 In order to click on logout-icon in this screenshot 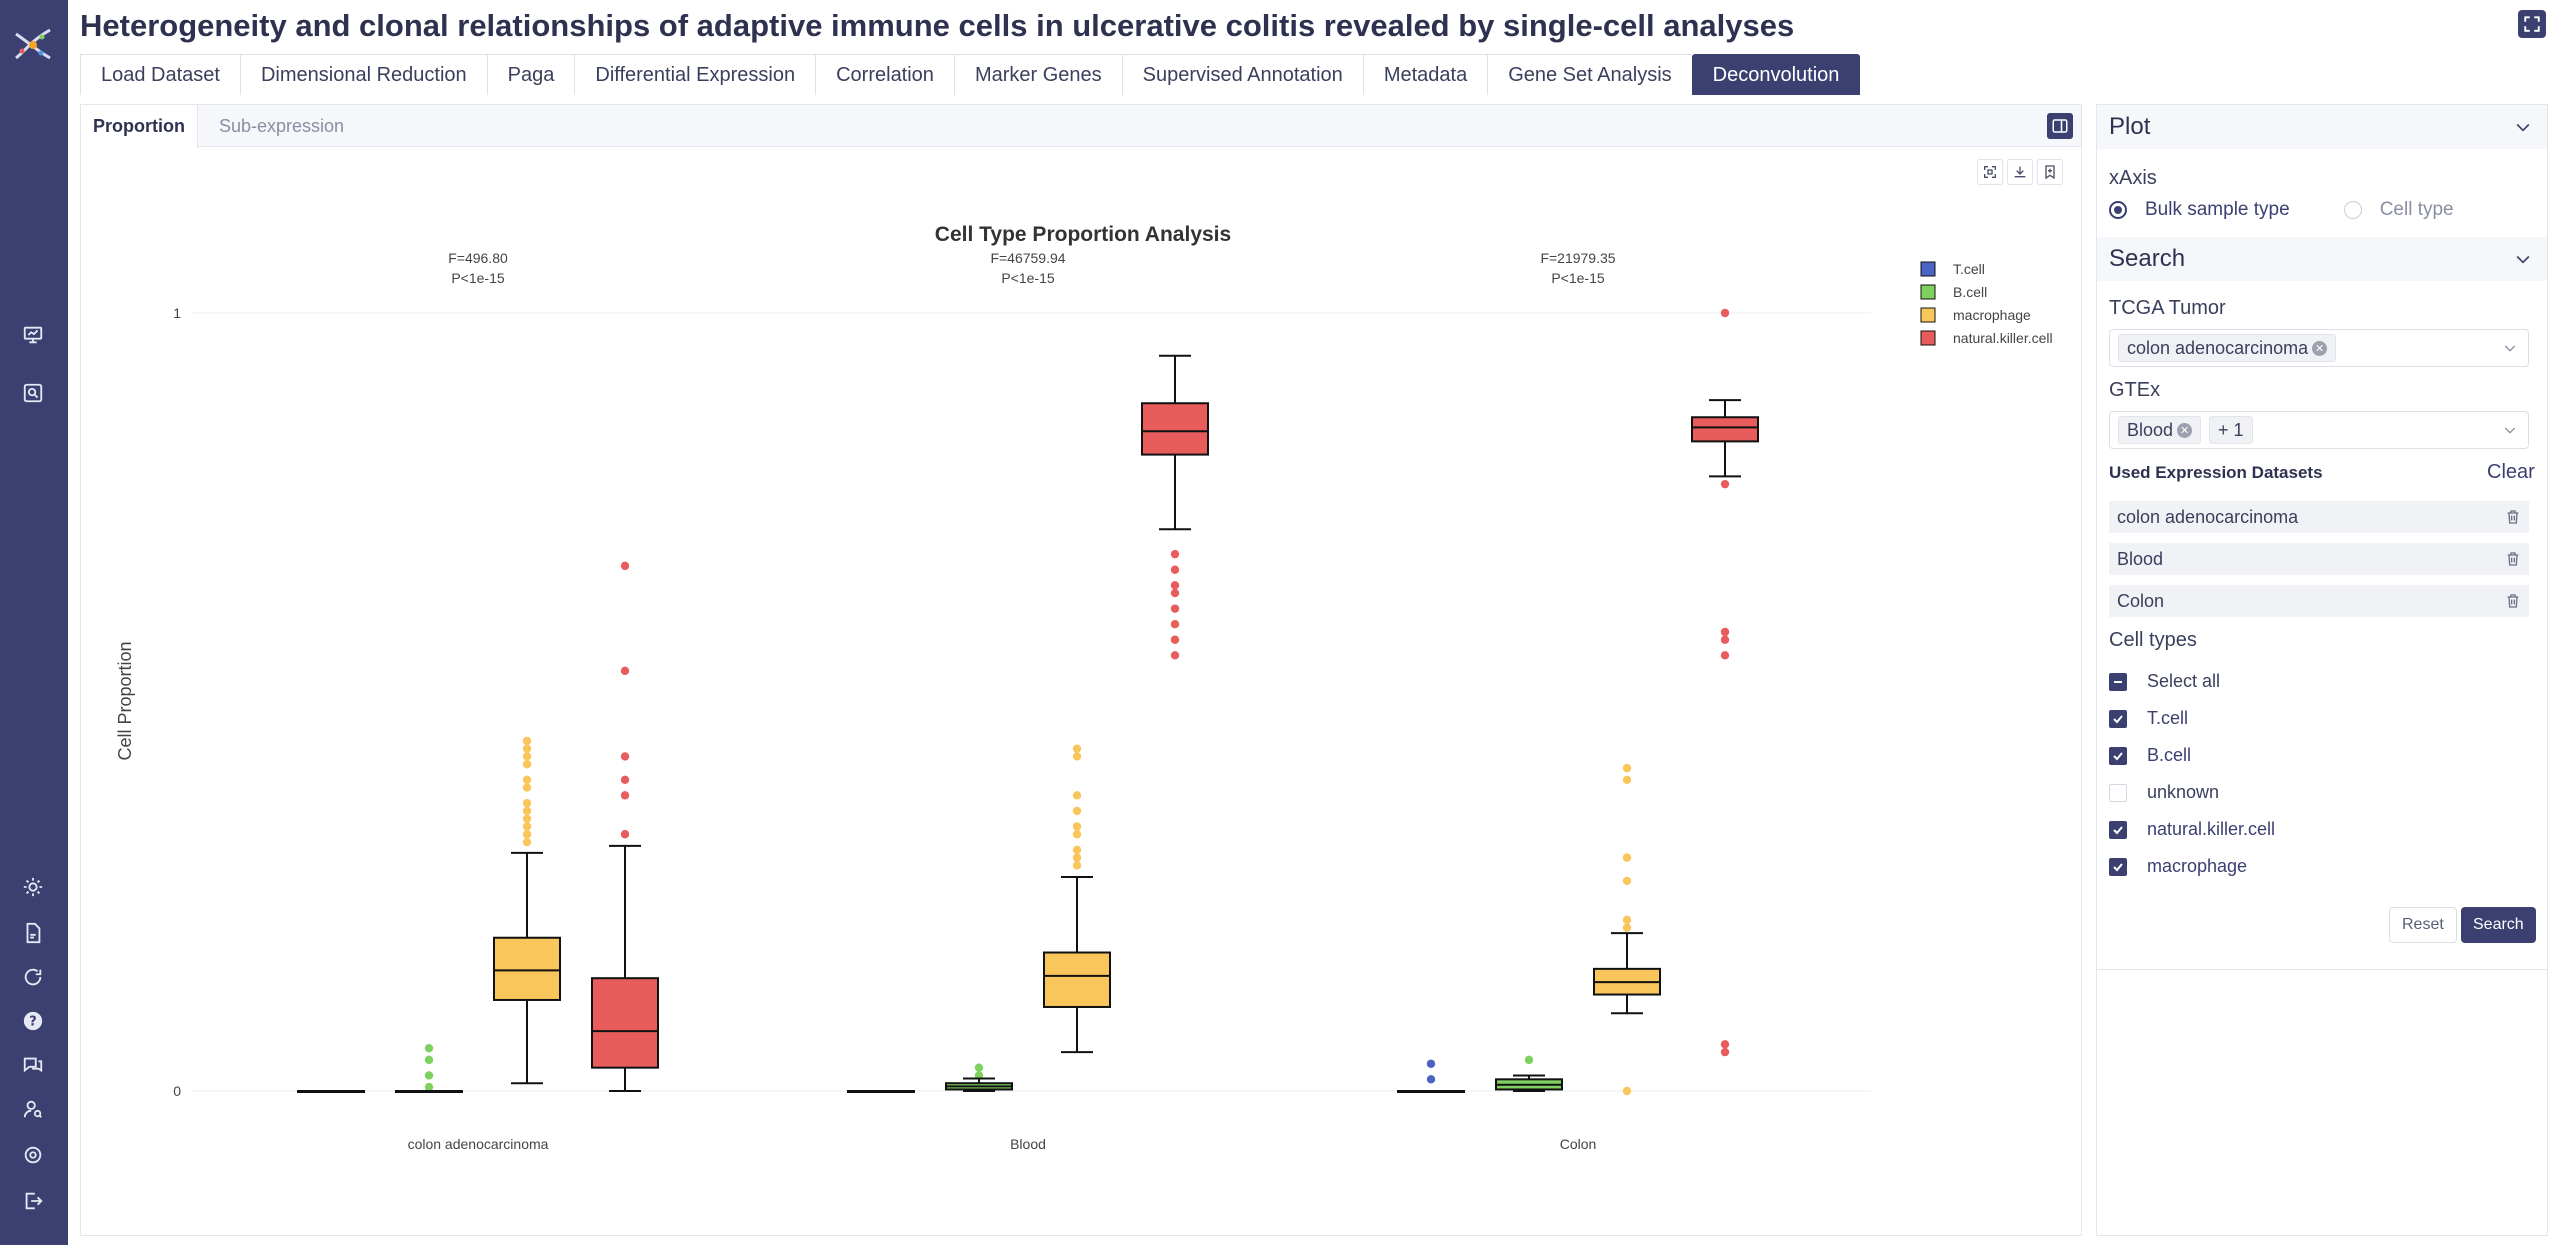, I will do `click(33, 1201)`.